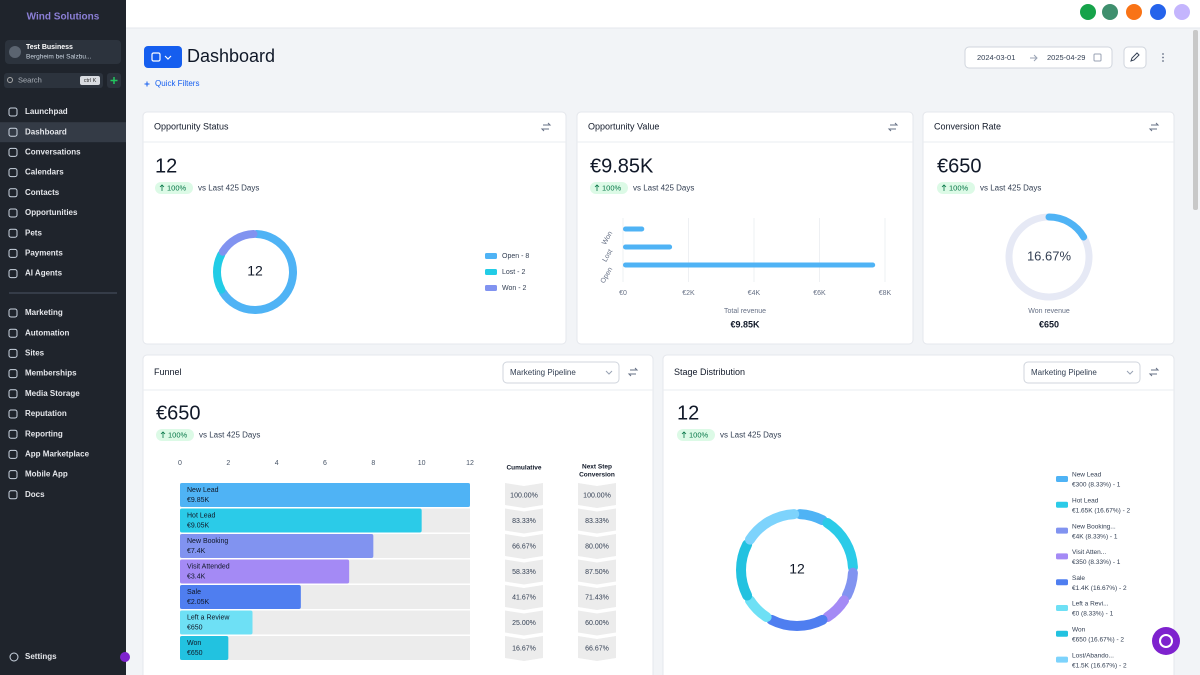  What do you see at coordinates (163, 57) in the screenshot?
I see `dashboard-switcher` at bounding box center [163, 57].